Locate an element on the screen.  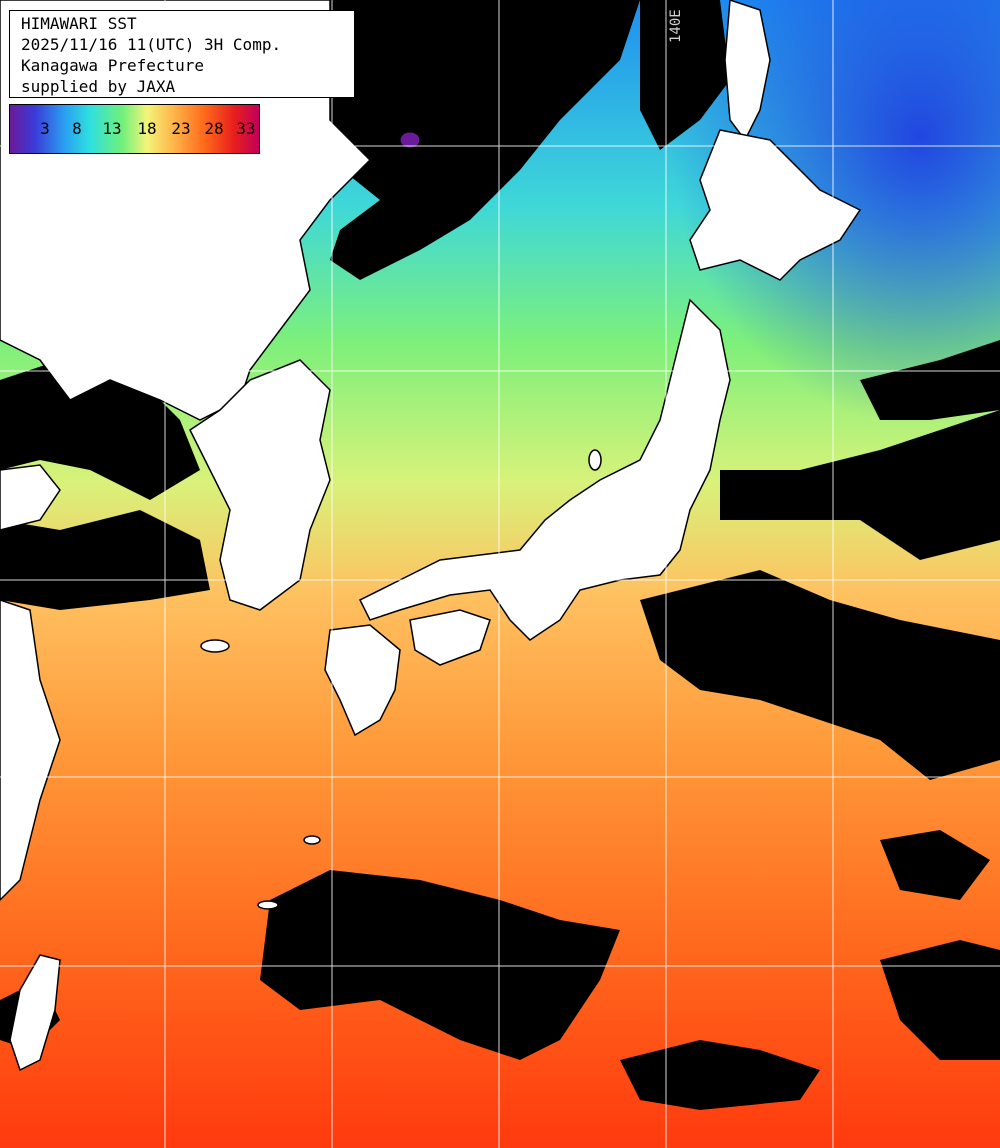
observation-datetime: 2025/11/16 11(UTC) 3H Comp. is located at coordinates (151, 44).